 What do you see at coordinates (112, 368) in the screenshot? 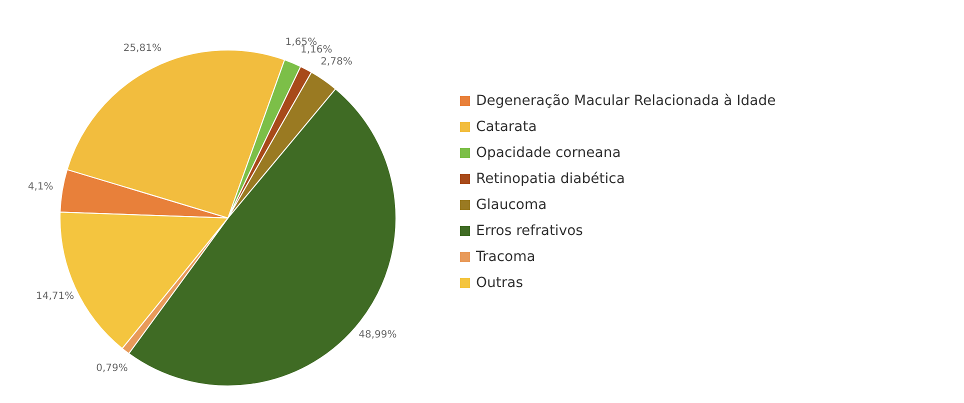
I see `data-label: 0,79%` at bounding box center [112, 368].